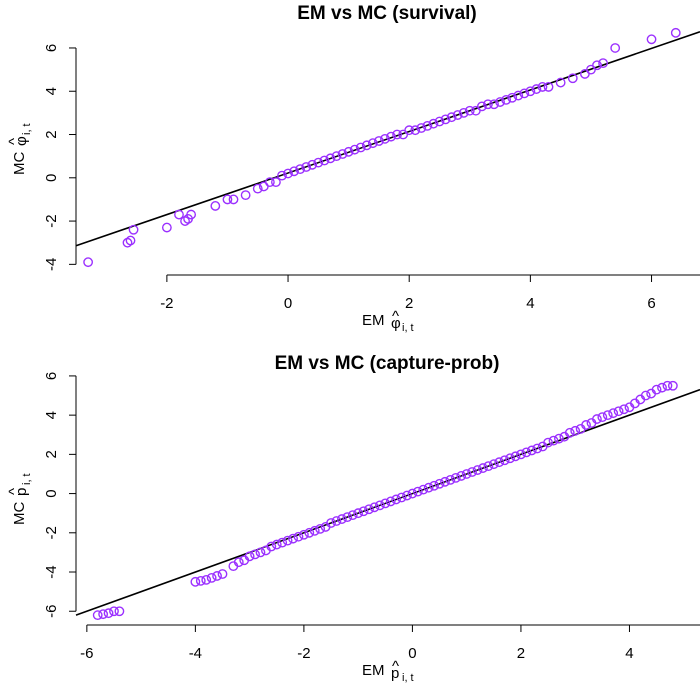  I want to click on x-axis-label-symbol: φ, so click(396, 323).